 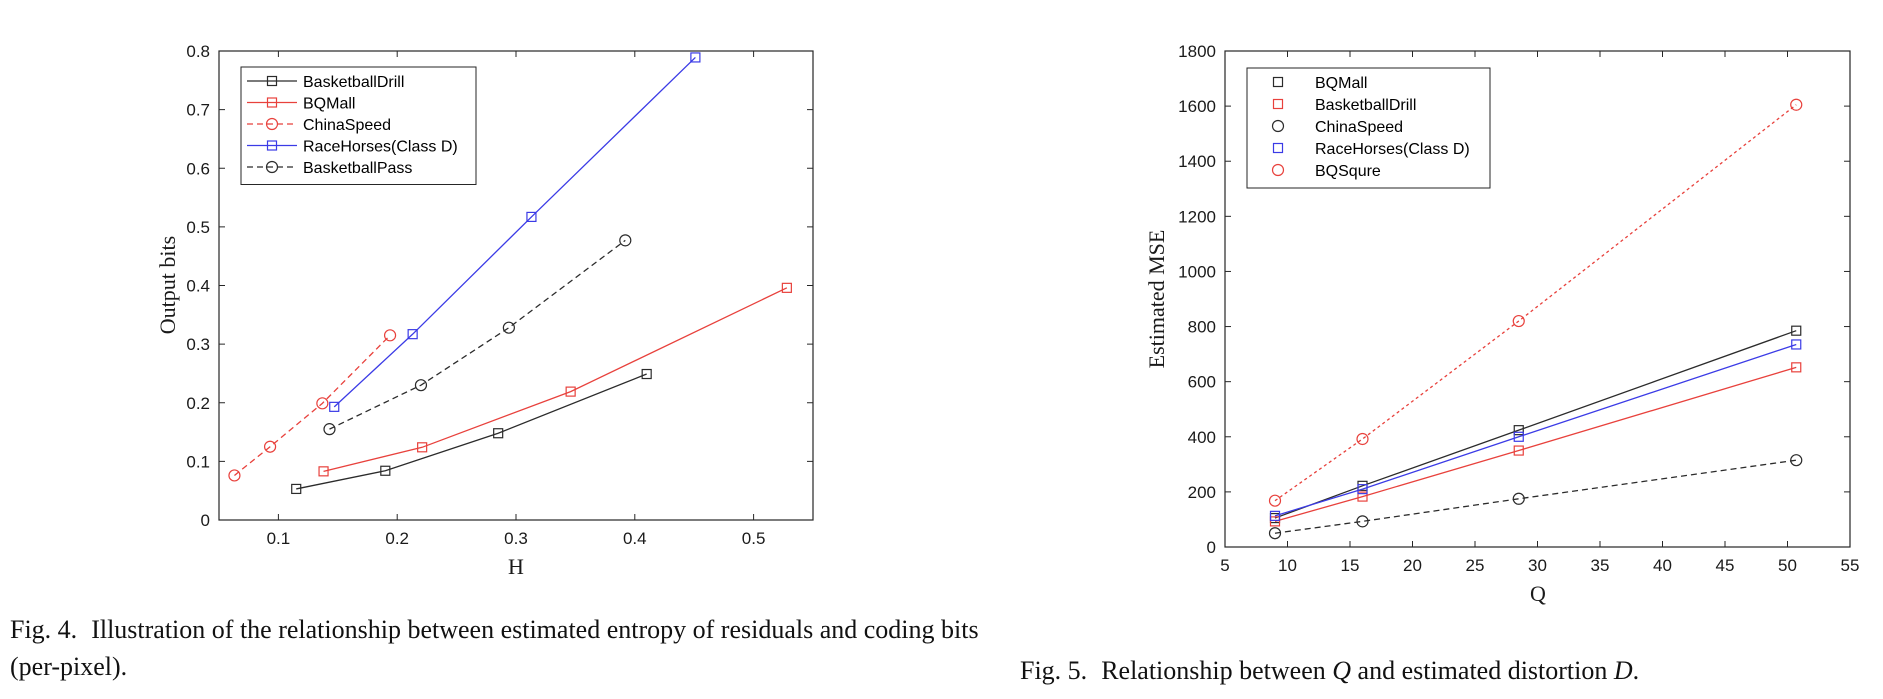 What do you see at coordinates (1197, 161) in the screenshot?
I see `y-tick-label: 1400` at bounding box center [1197, 161].